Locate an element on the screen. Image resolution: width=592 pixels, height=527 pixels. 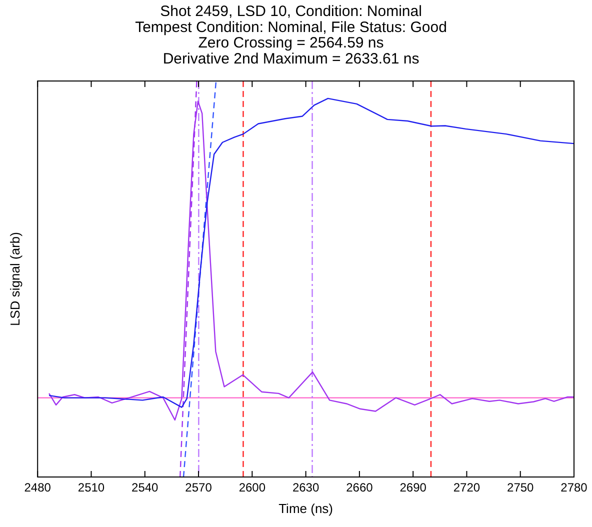
x-tick-label: 2570 is located at coordinates (198, 487).